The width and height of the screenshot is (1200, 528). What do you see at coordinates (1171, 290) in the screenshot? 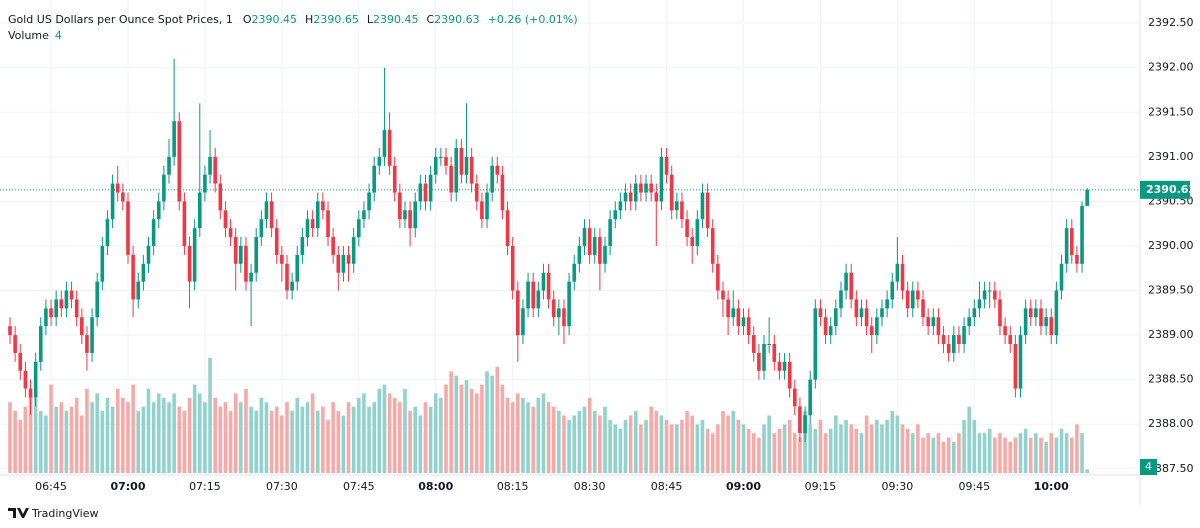
I see `y-tick-label: 2389.50` at bounding box center [1171, 290].